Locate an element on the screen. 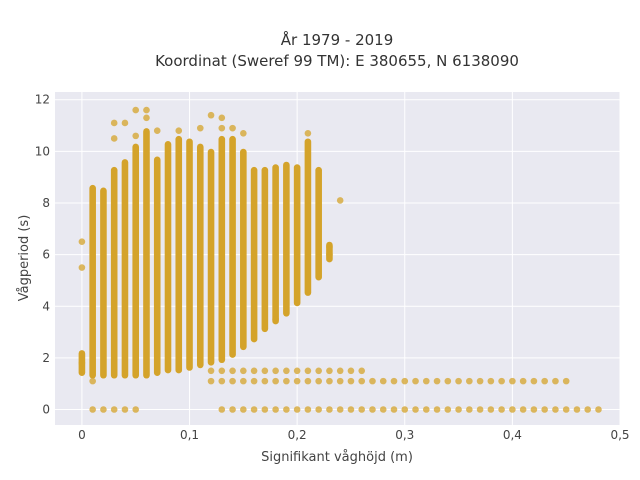 The image size is (640, 480). y-tick-label: 4 is located at coordinates (46, 306).